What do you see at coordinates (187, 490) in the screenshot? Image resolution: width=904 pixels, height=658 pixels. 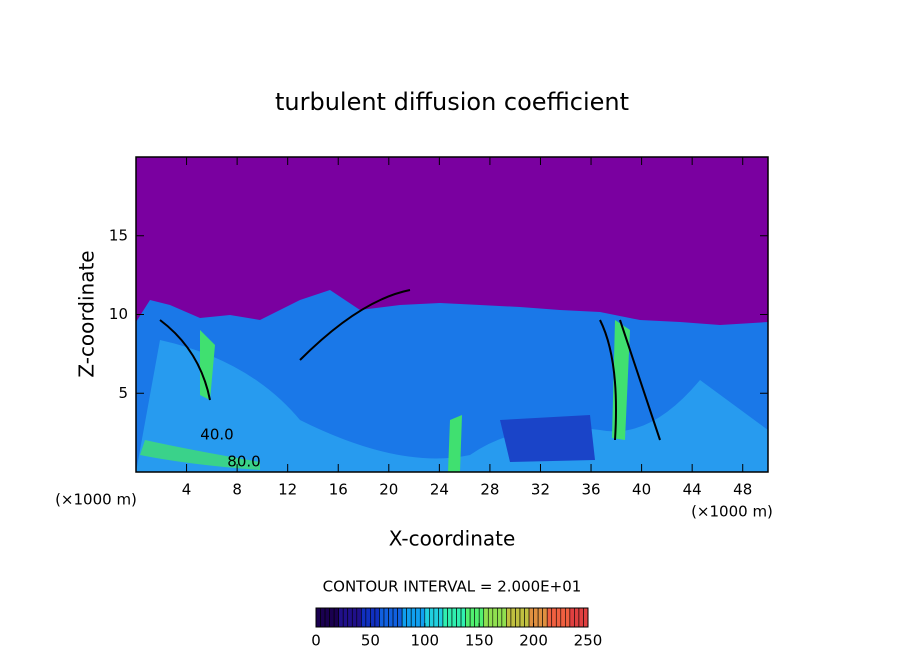 I see `x-tick-label: 4` at bounding box center [187, 490].